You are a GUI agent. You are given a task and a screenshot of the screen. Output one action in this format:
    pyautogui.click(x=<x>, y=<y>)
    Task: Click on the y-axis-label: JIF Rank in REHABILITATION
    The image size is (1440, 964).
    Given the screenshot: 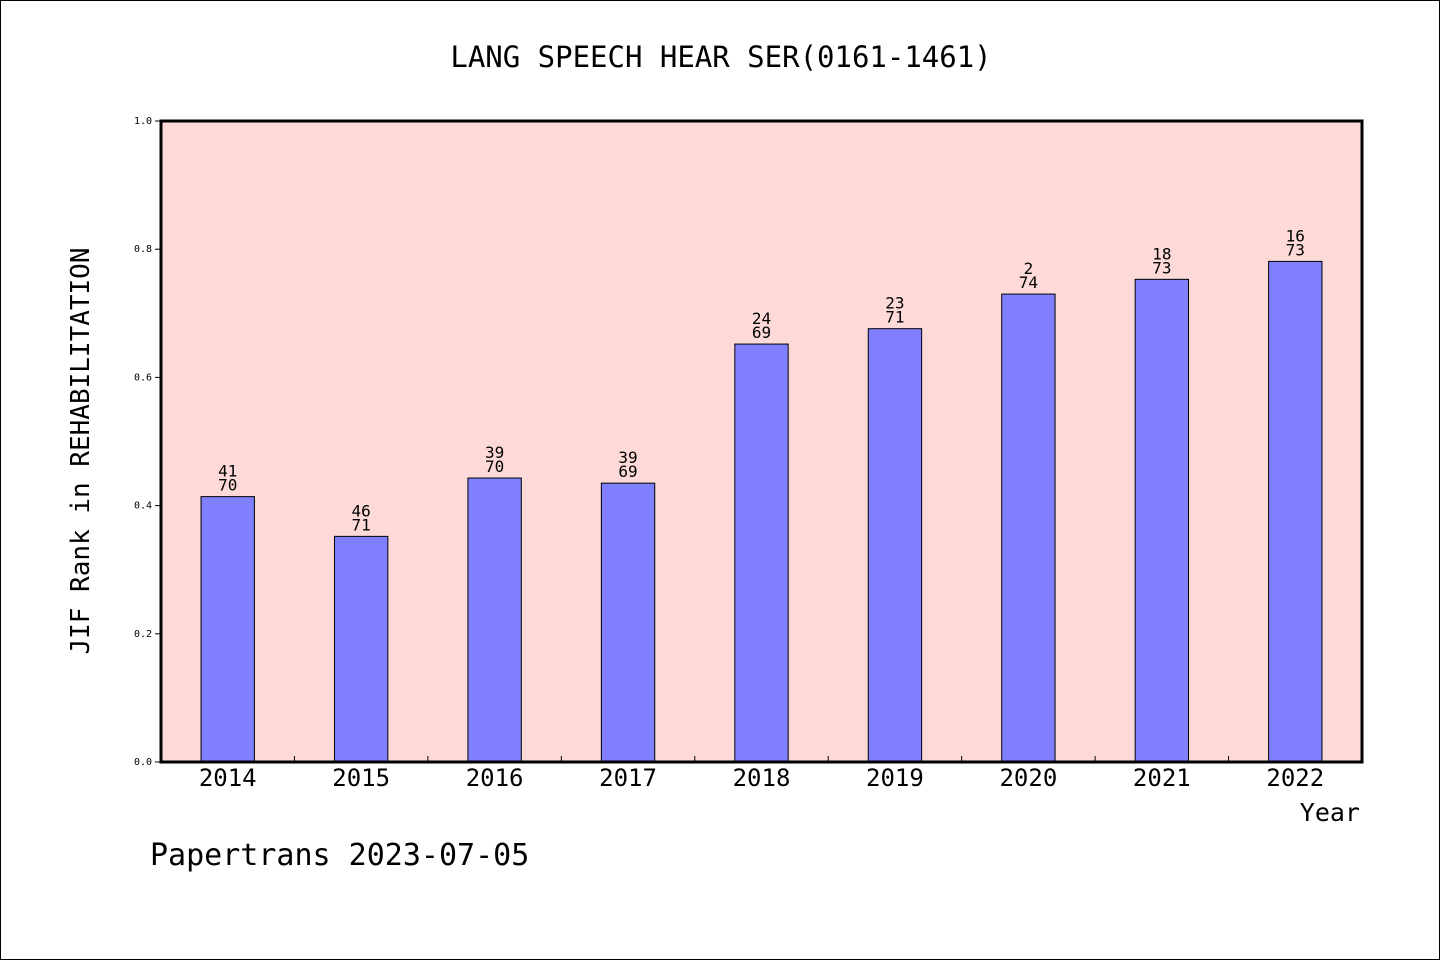 What is the action you would take?
    pyautogui.click(x=81, y=451)
    